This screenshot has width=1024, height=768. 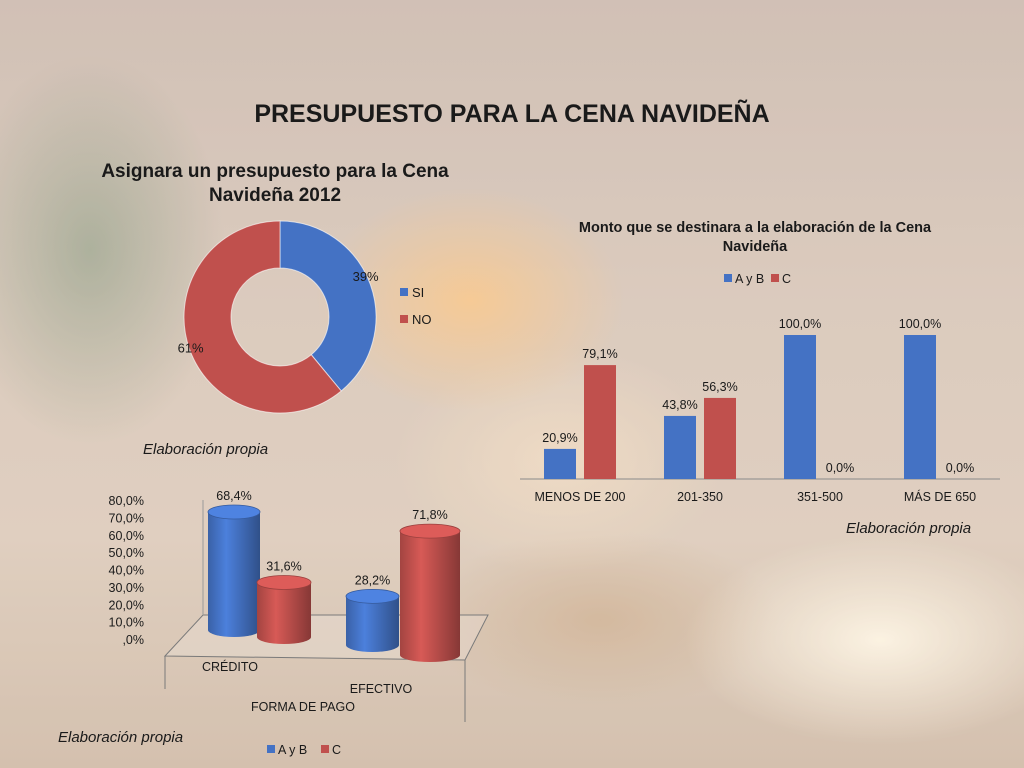 What do you see at coordinates (126, 553) in the screenshot?
I see `y-tick-label: 50,0%` at bounding box center [126, 553].